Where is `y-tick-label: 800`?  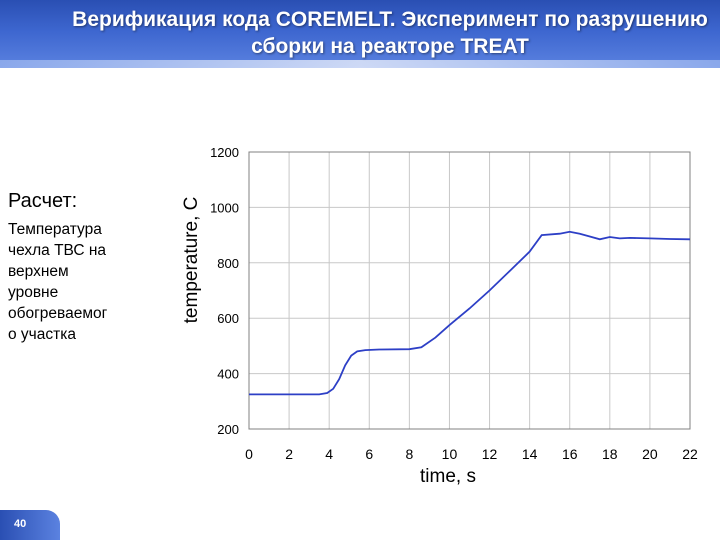 y-tick-label: 800 is located at coordinates (228, 263).